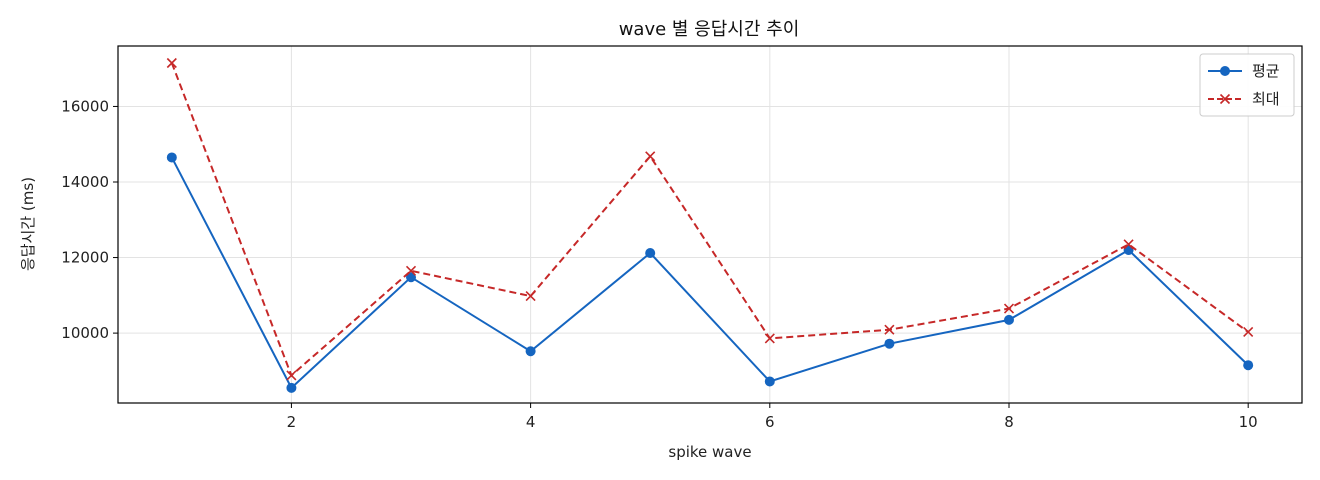 Image resolution: width=1320 pixels, height=480 pixels. What do you see at coordinates (85, 258) in the screenshot?
I see `y-tick-label: 12000` at bounding box center [85, 258].